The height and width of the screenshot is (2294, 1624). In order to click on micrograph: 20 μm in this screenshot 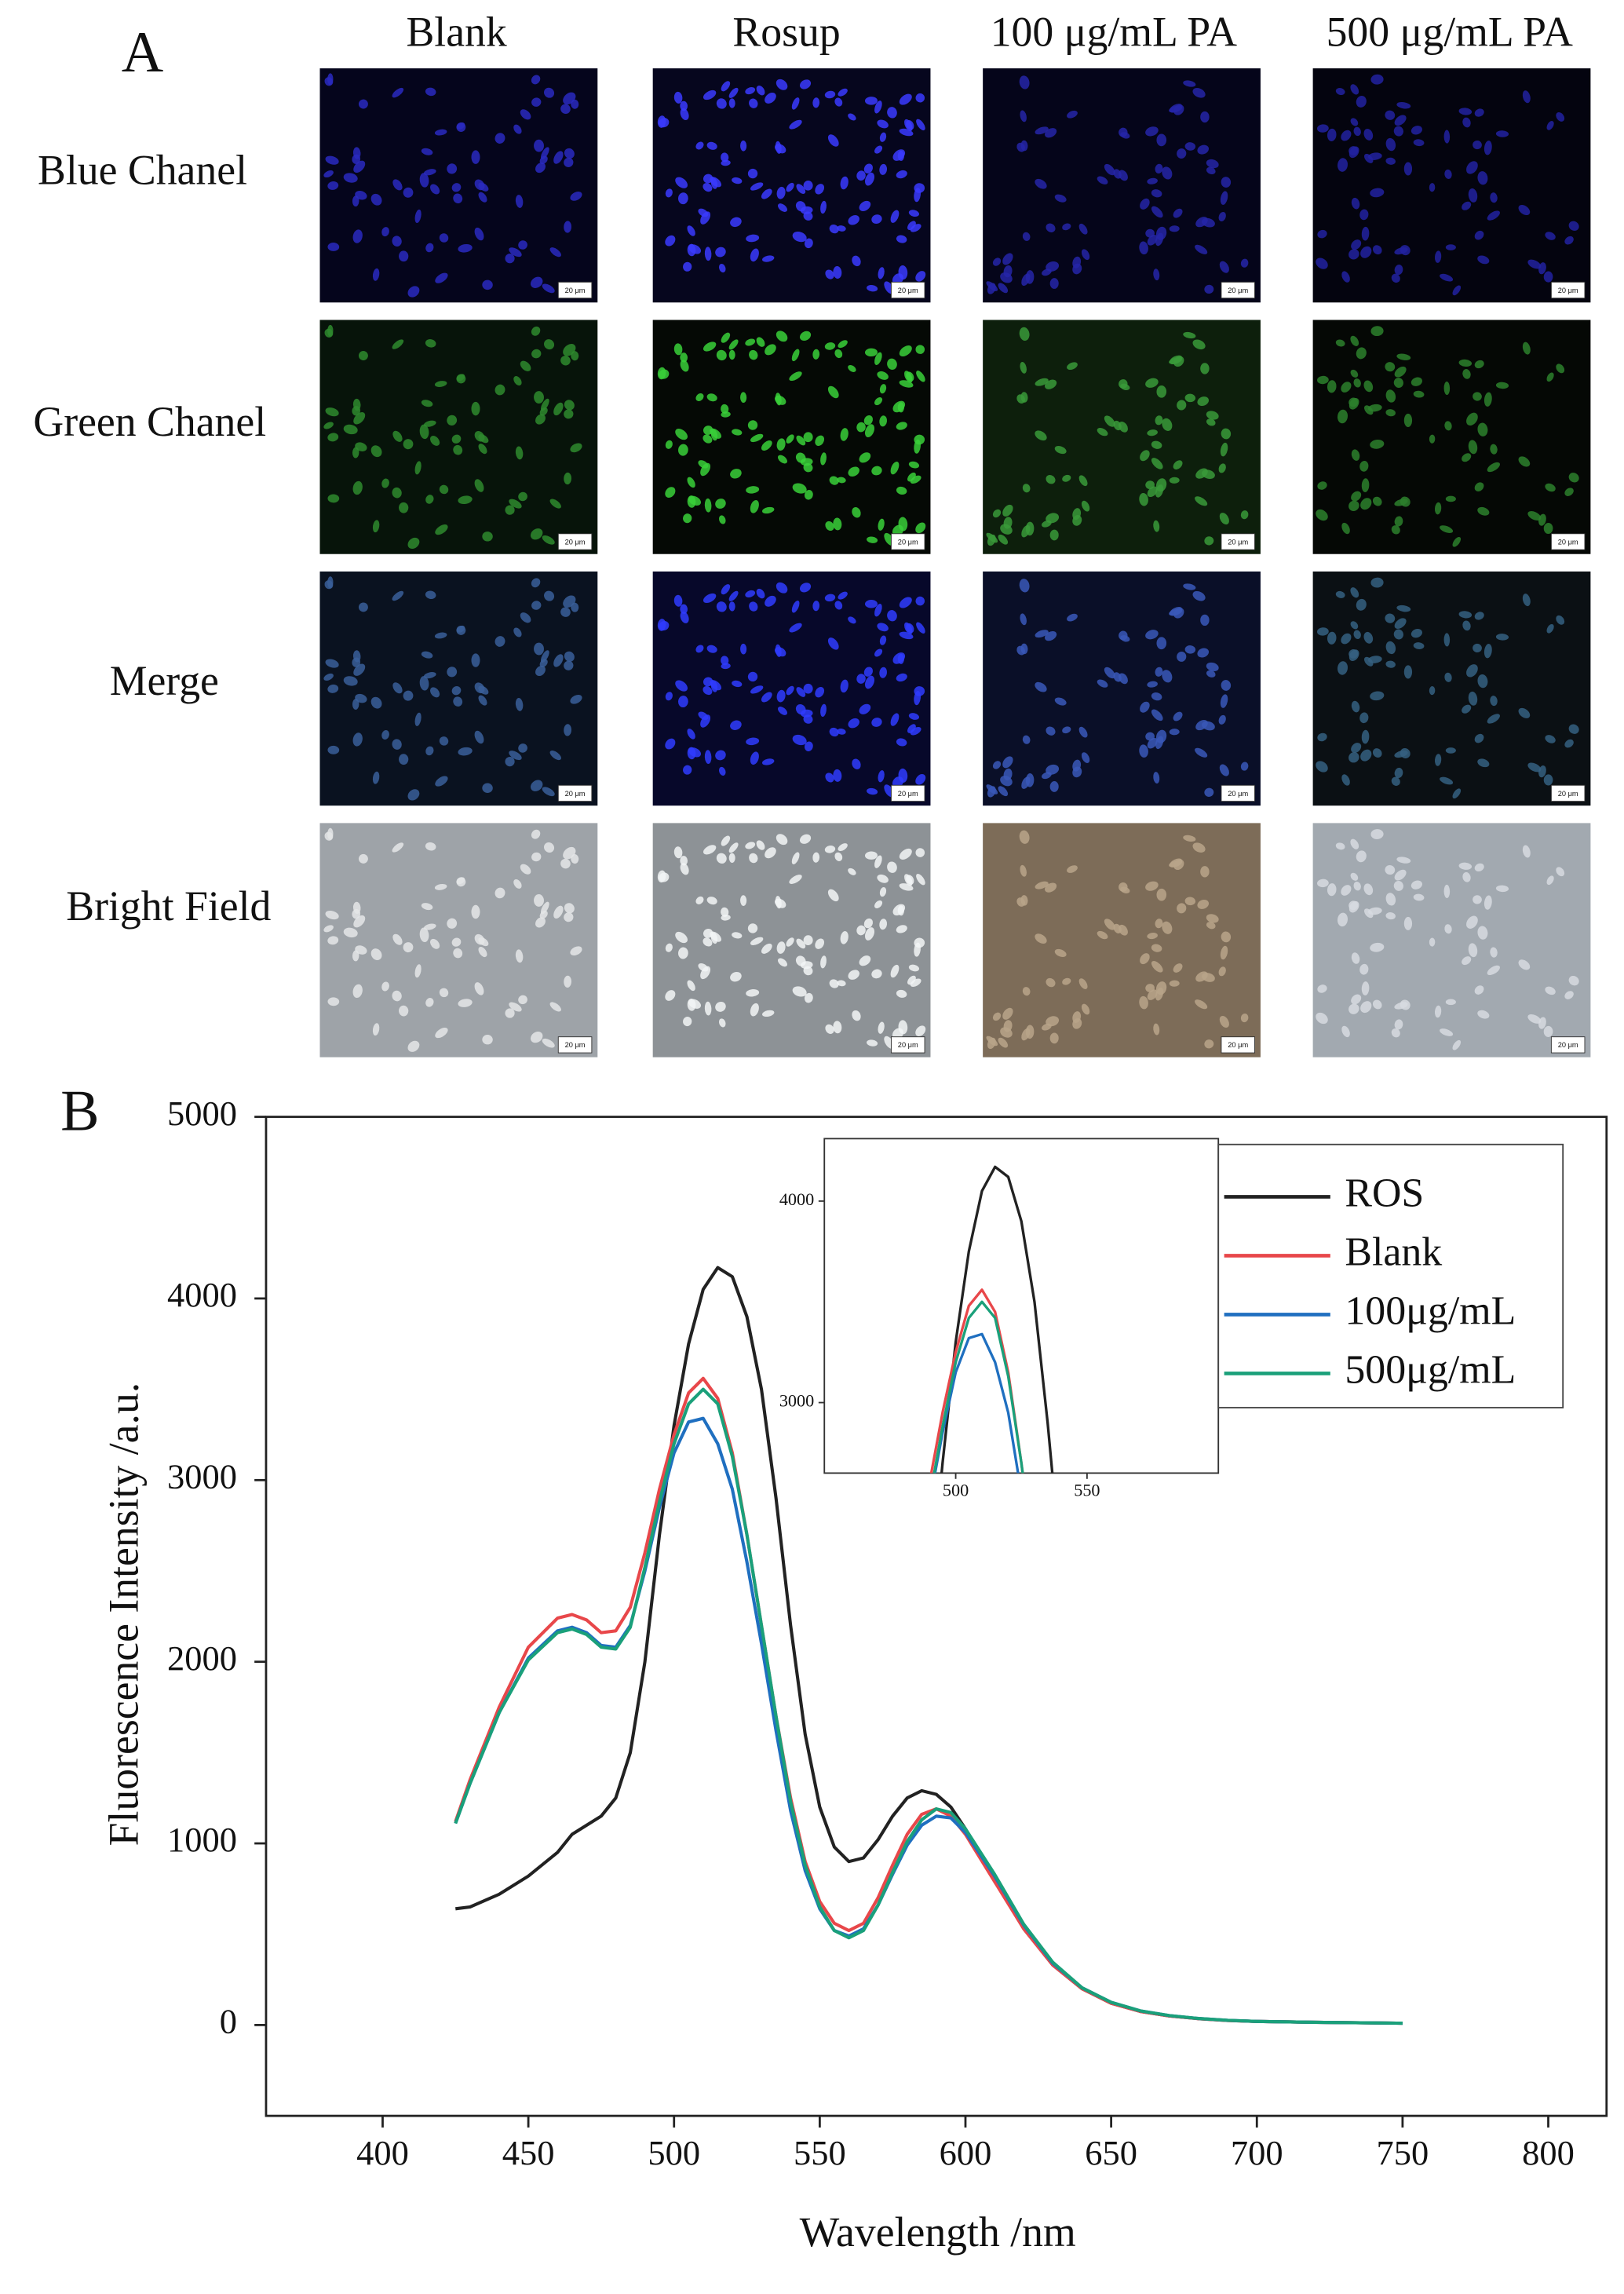, I will do `click(1452, 437)`.